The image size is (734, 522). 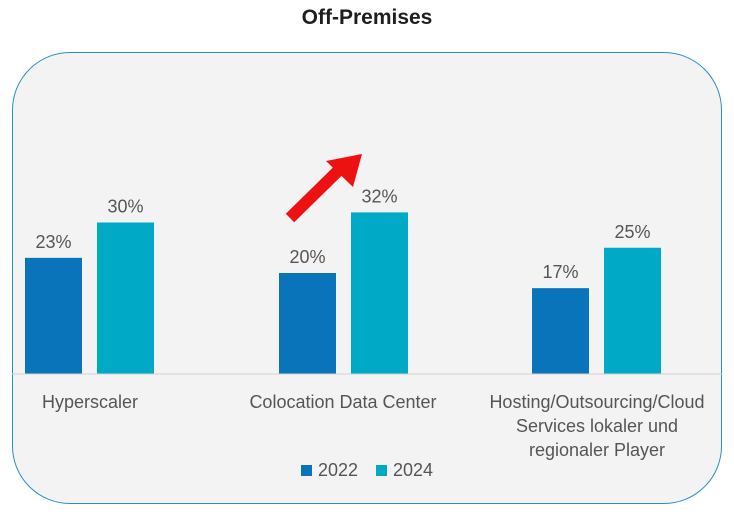 I want to click on legend-swatch-2024, so click(x=381, y=470).